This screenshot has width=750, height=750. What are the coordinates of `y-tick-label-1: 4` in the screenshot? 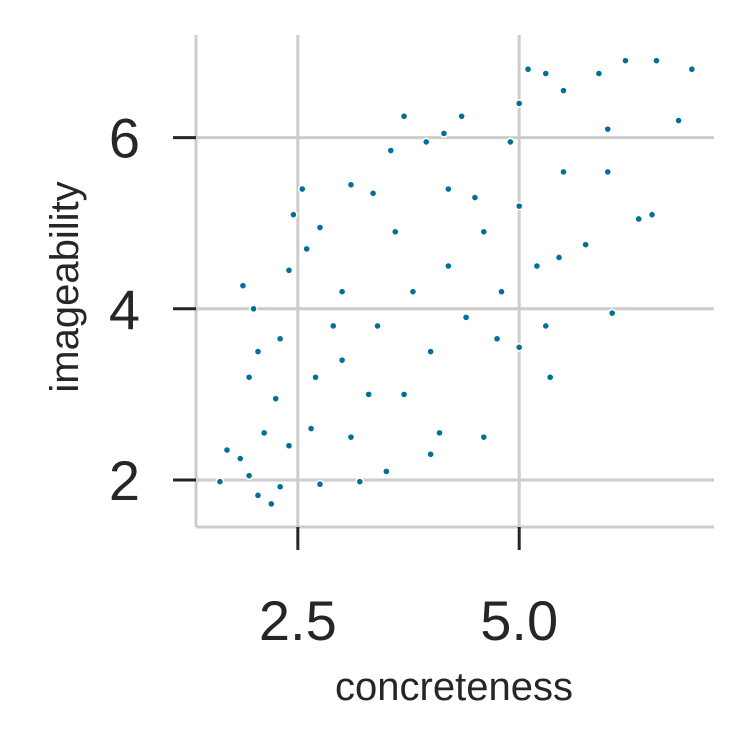 It's located at (124, 309).